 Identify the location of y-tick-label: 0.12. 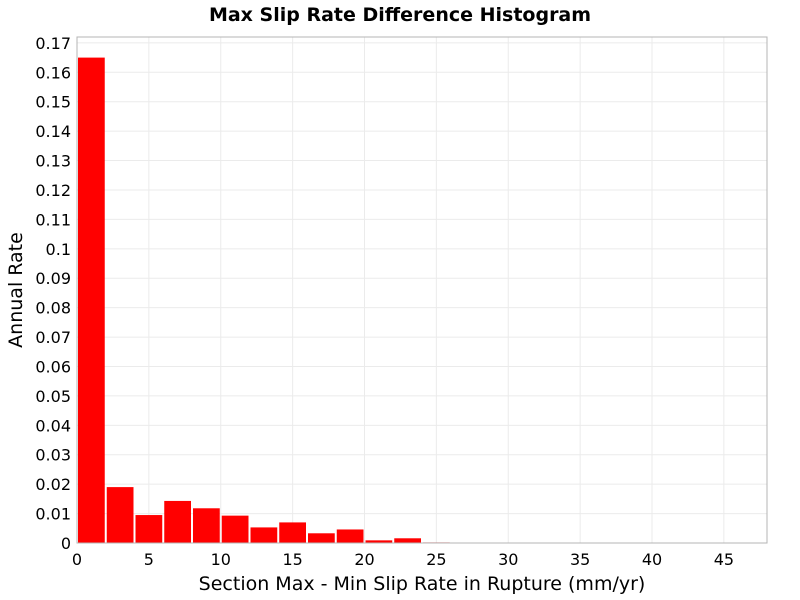
(53, 190).